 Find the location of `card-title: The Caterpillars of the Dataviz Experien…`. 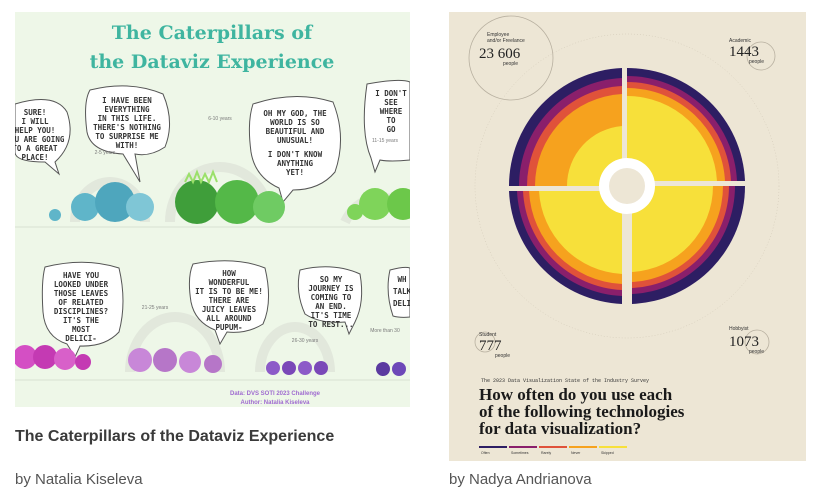

card-title: The Caterpillars of the Dataviz Experien… is located at coordinates (175, 436).